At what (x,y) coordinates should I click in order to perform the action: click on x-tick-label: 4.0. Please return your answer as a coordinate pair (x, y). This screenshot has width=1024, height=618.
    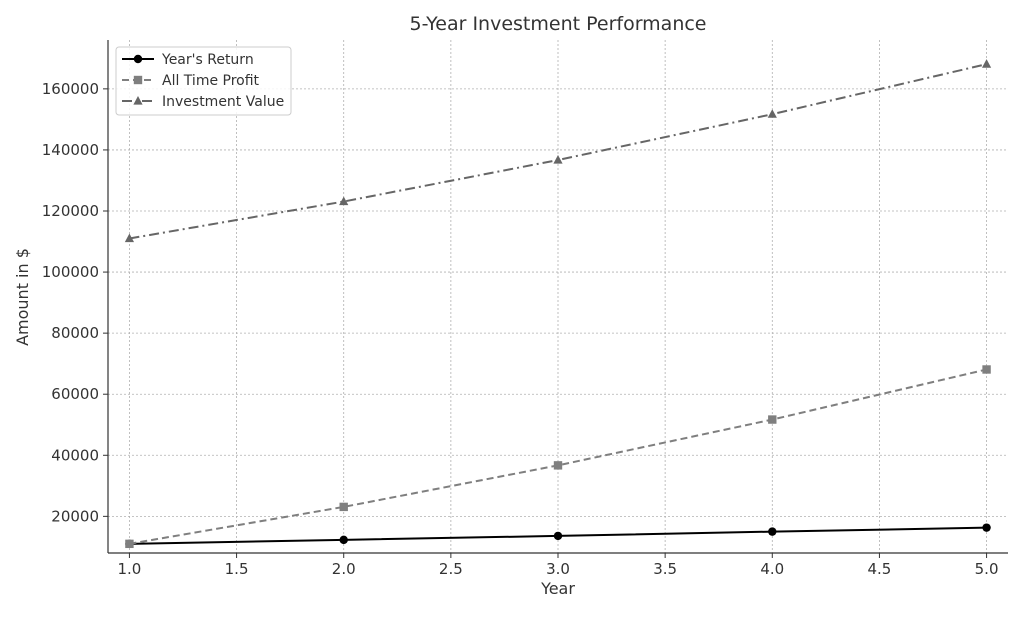
    Looking at the image, I should click on (772, 569).